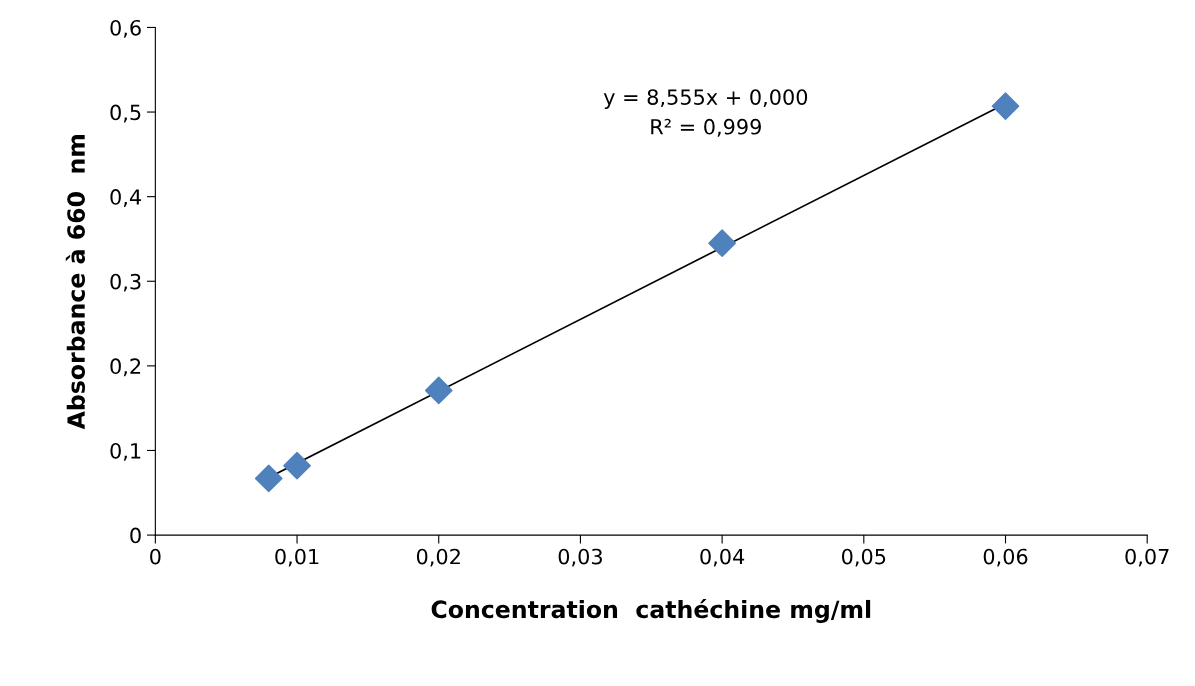  What do you see at coordinates (580, 557) in the screenshot?
I see `x-tick-label: 0,03` at bounding box center [580, 557].